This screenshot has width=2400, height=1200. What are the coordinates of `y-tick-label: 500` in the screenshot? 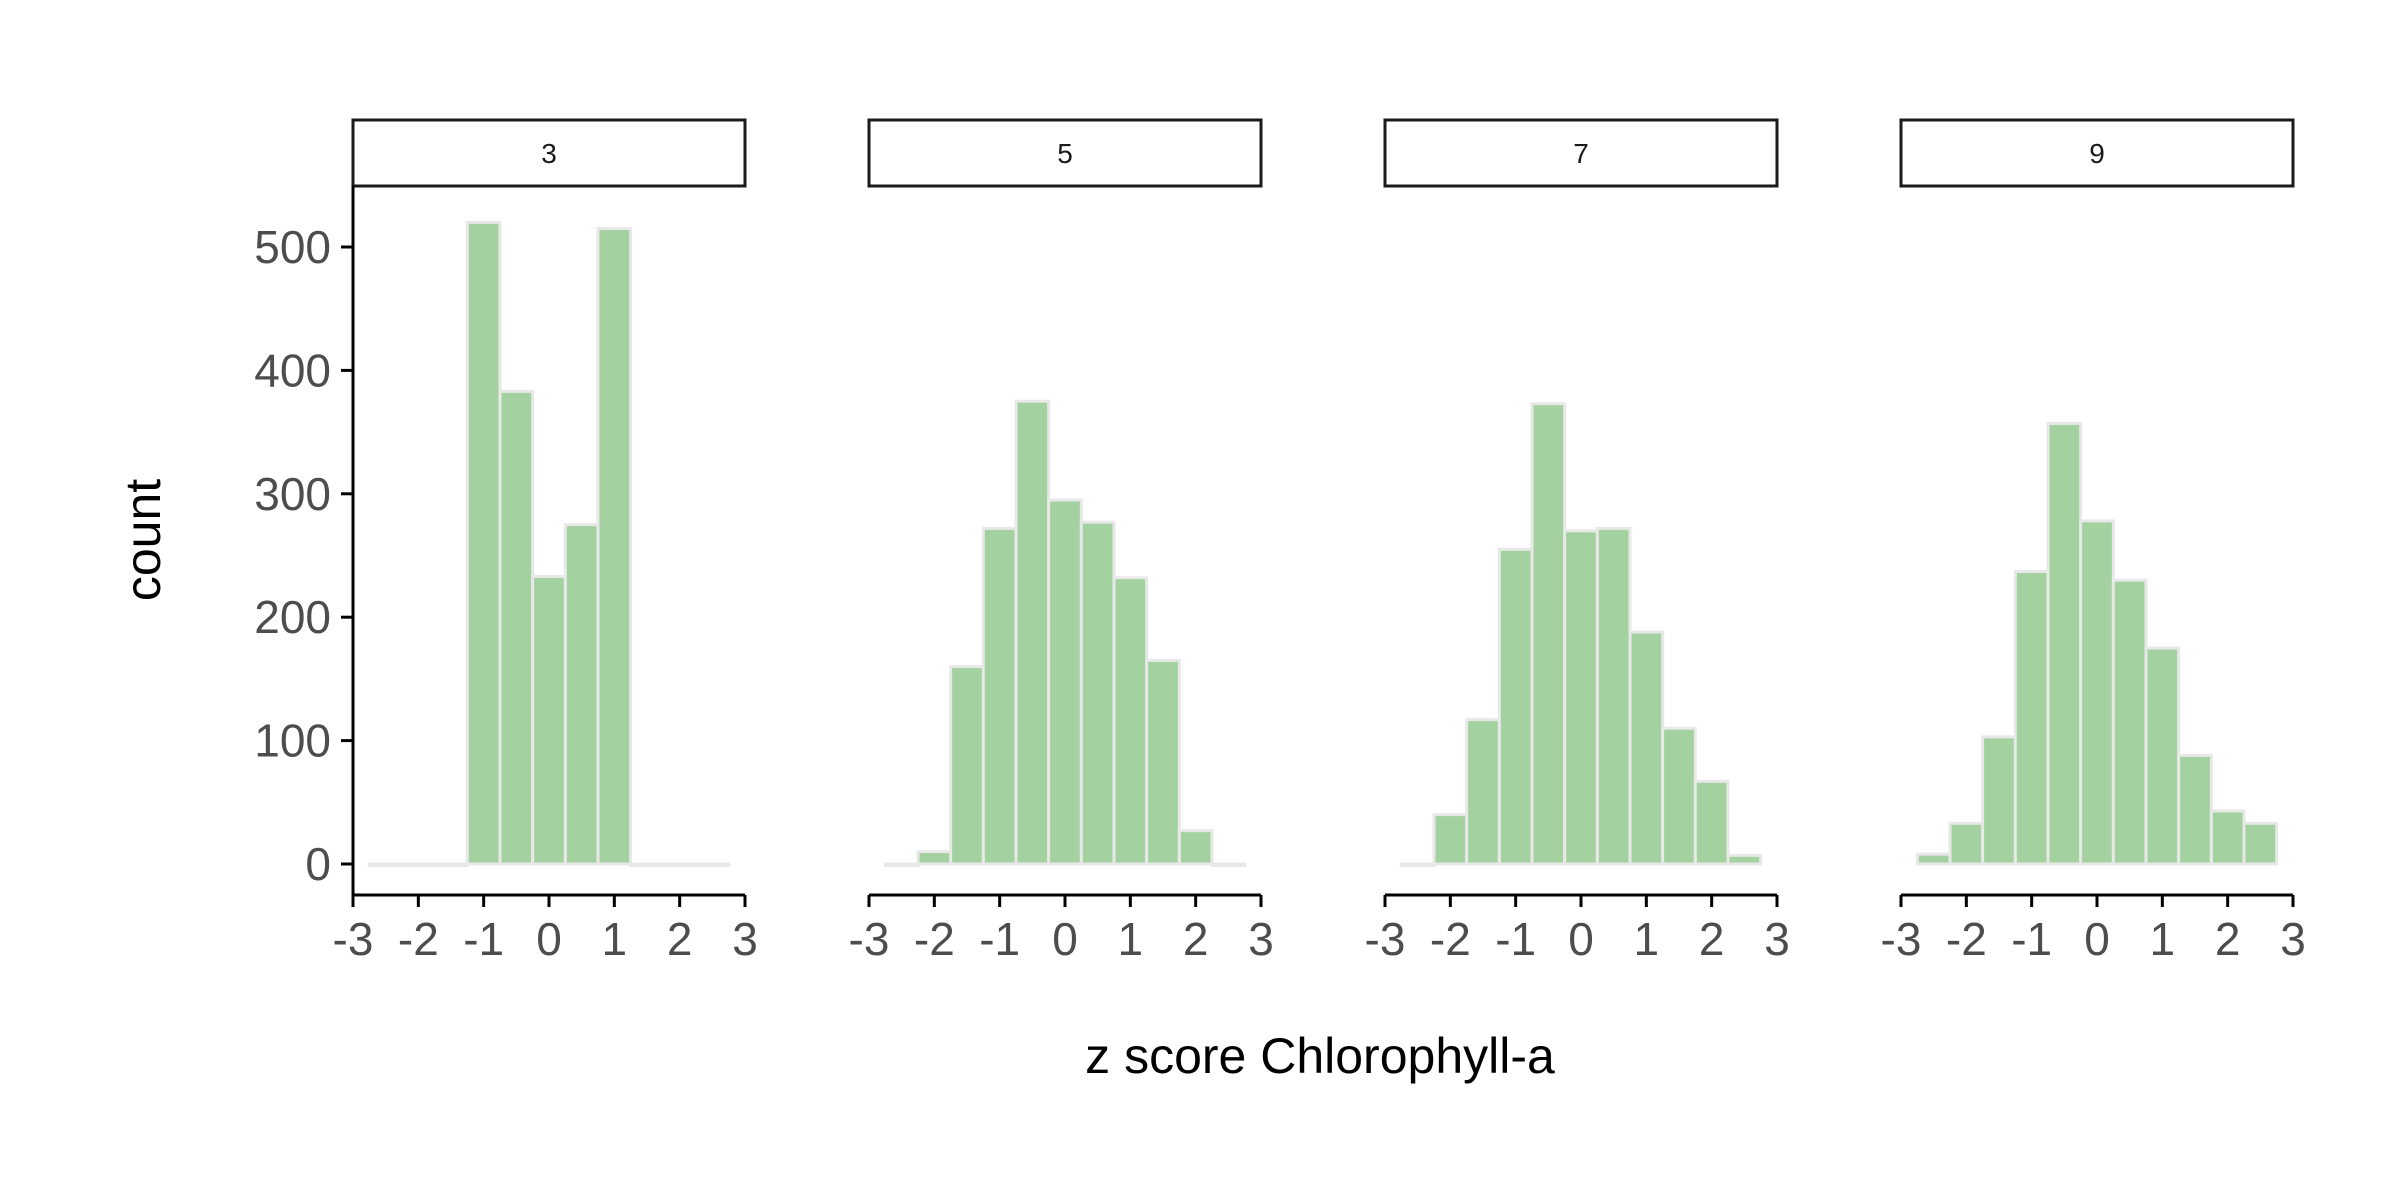 It's located at (292, 247).